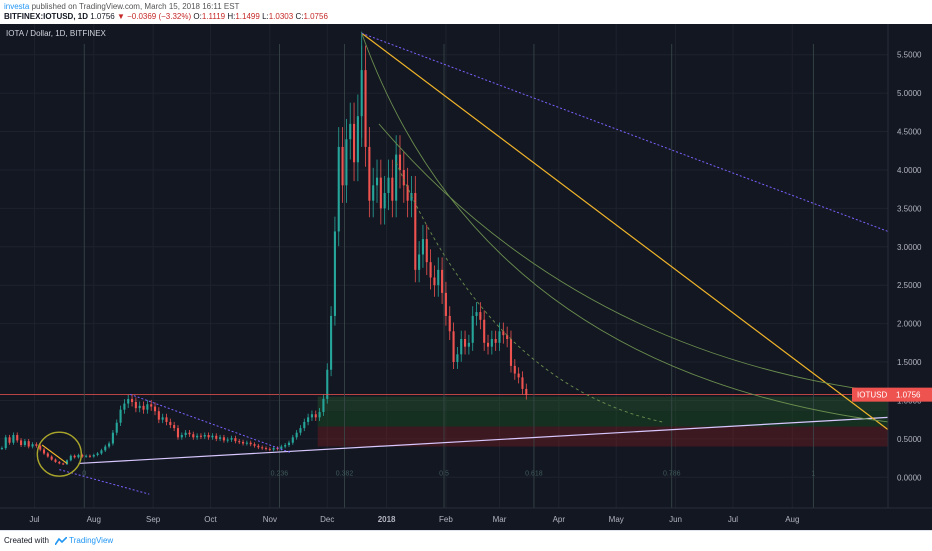 The image size is (932, 551). Describe the element at coordinates (153, 519) in the screenshot. I see `x-tick-label: Sep` at that location.